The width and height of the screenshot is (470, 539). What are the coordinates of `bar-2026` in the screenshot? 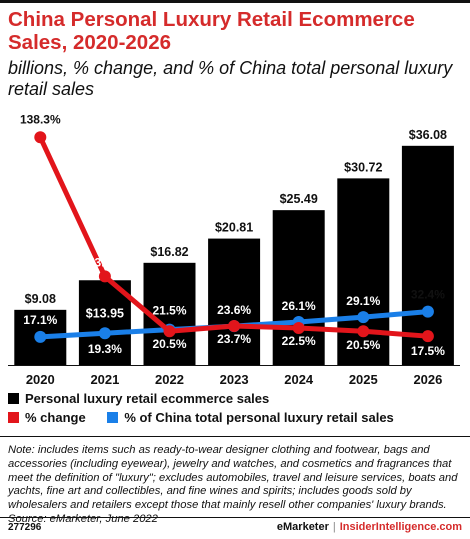 It's located at (427, 255).